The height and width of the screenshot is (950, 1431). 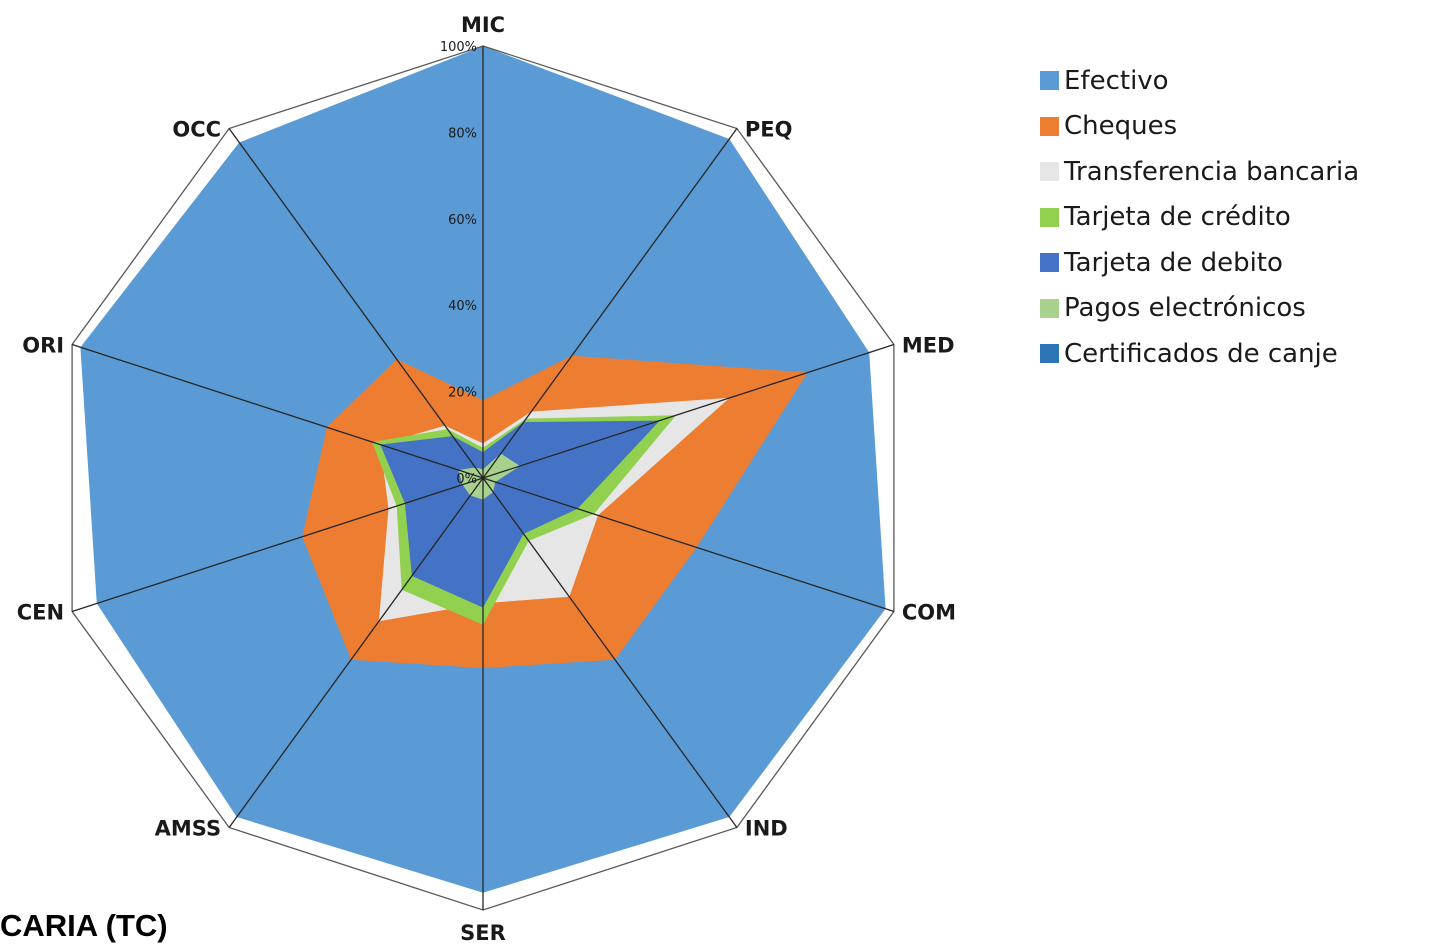 What do you see at coordinates (188, 829) in the screenshot?
I see `axis-label-amss: AMSS` at bounding box center [188, 829].